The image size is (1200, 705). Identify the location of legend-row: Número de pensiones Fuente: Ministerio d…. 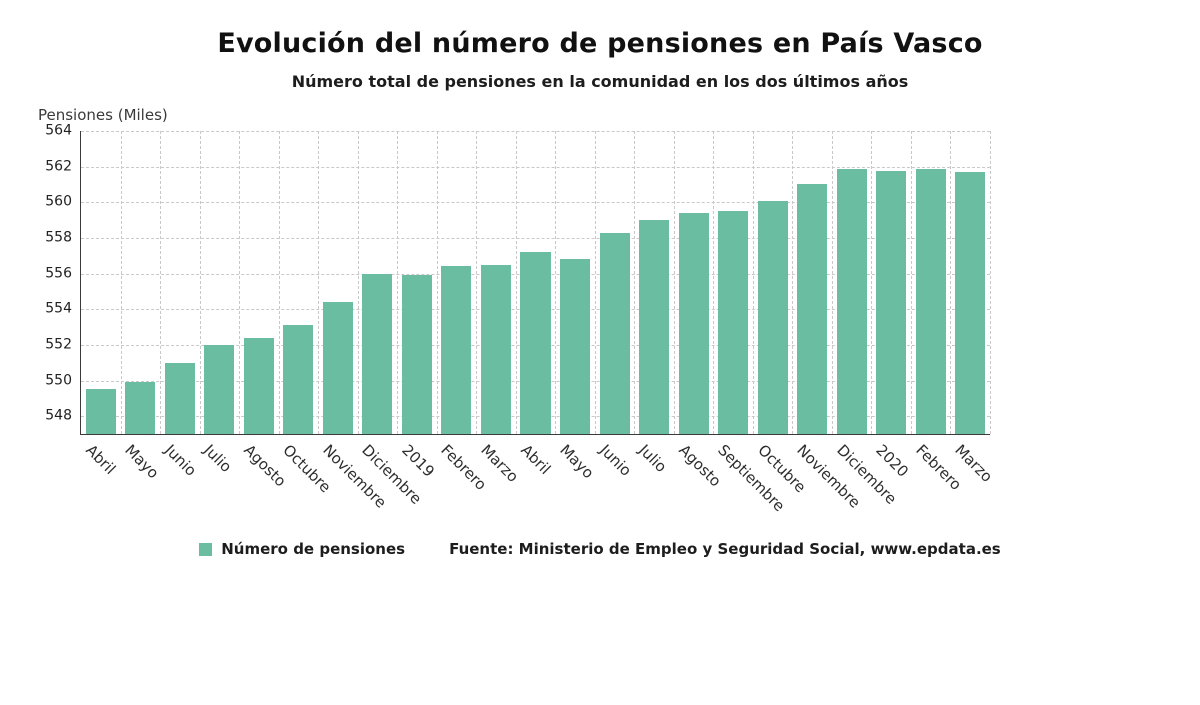
(600, 549).